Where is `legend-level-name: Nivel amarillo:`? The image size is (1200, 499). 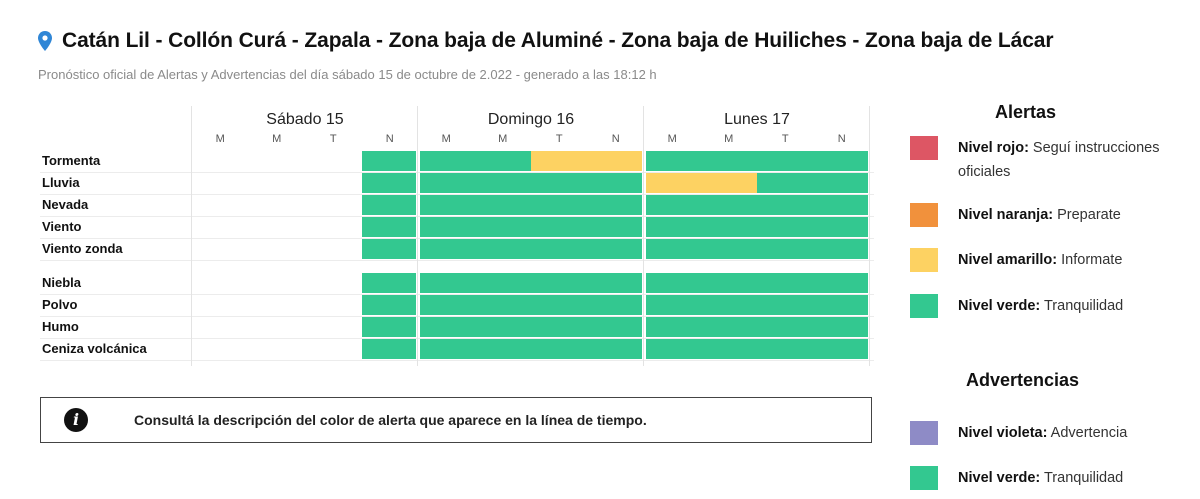 legend-level-name: Nivel amarillo: is located at coordinates (1008, 260).